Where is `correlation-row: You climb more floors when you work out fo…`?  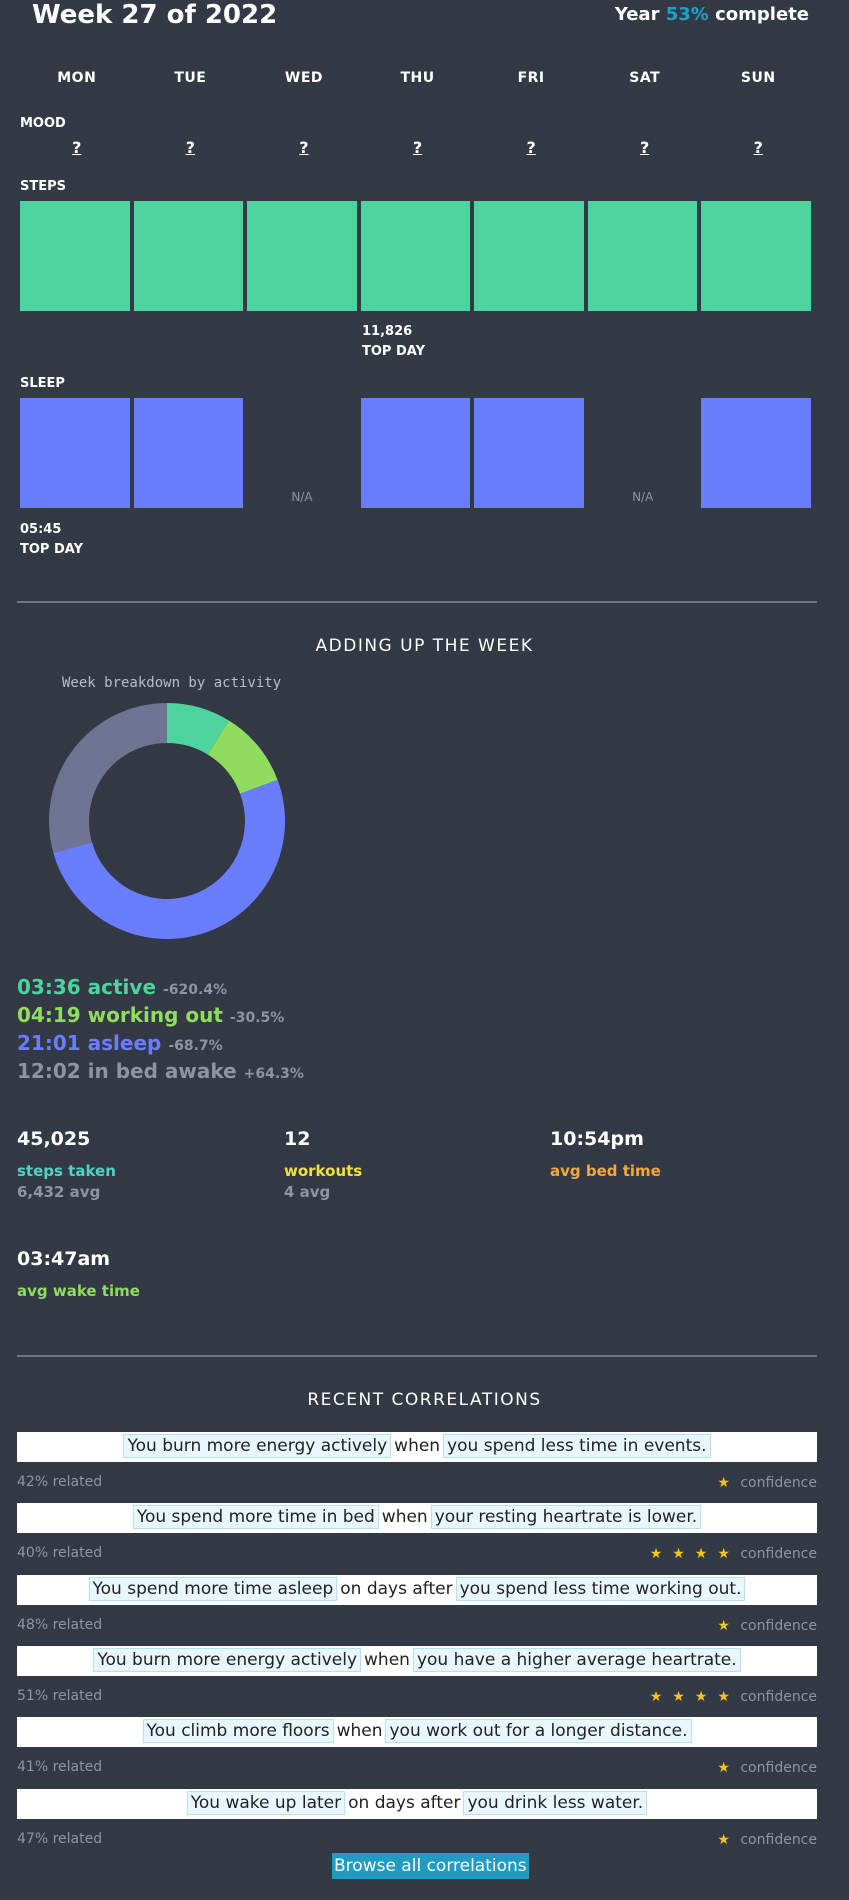 correlation-row: You climb more floors when you work out fo… is located at coordinates (417, 1732).